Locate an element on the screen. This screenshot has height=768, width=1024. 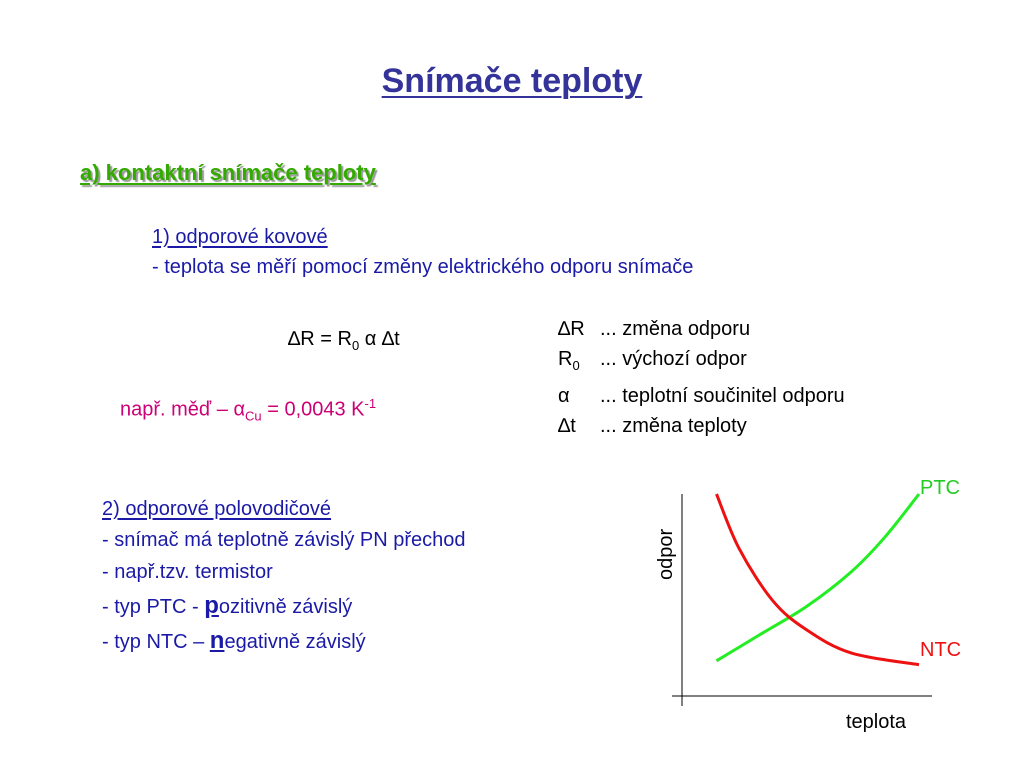
example-sub: Cu is located at coordinates (253, 416).